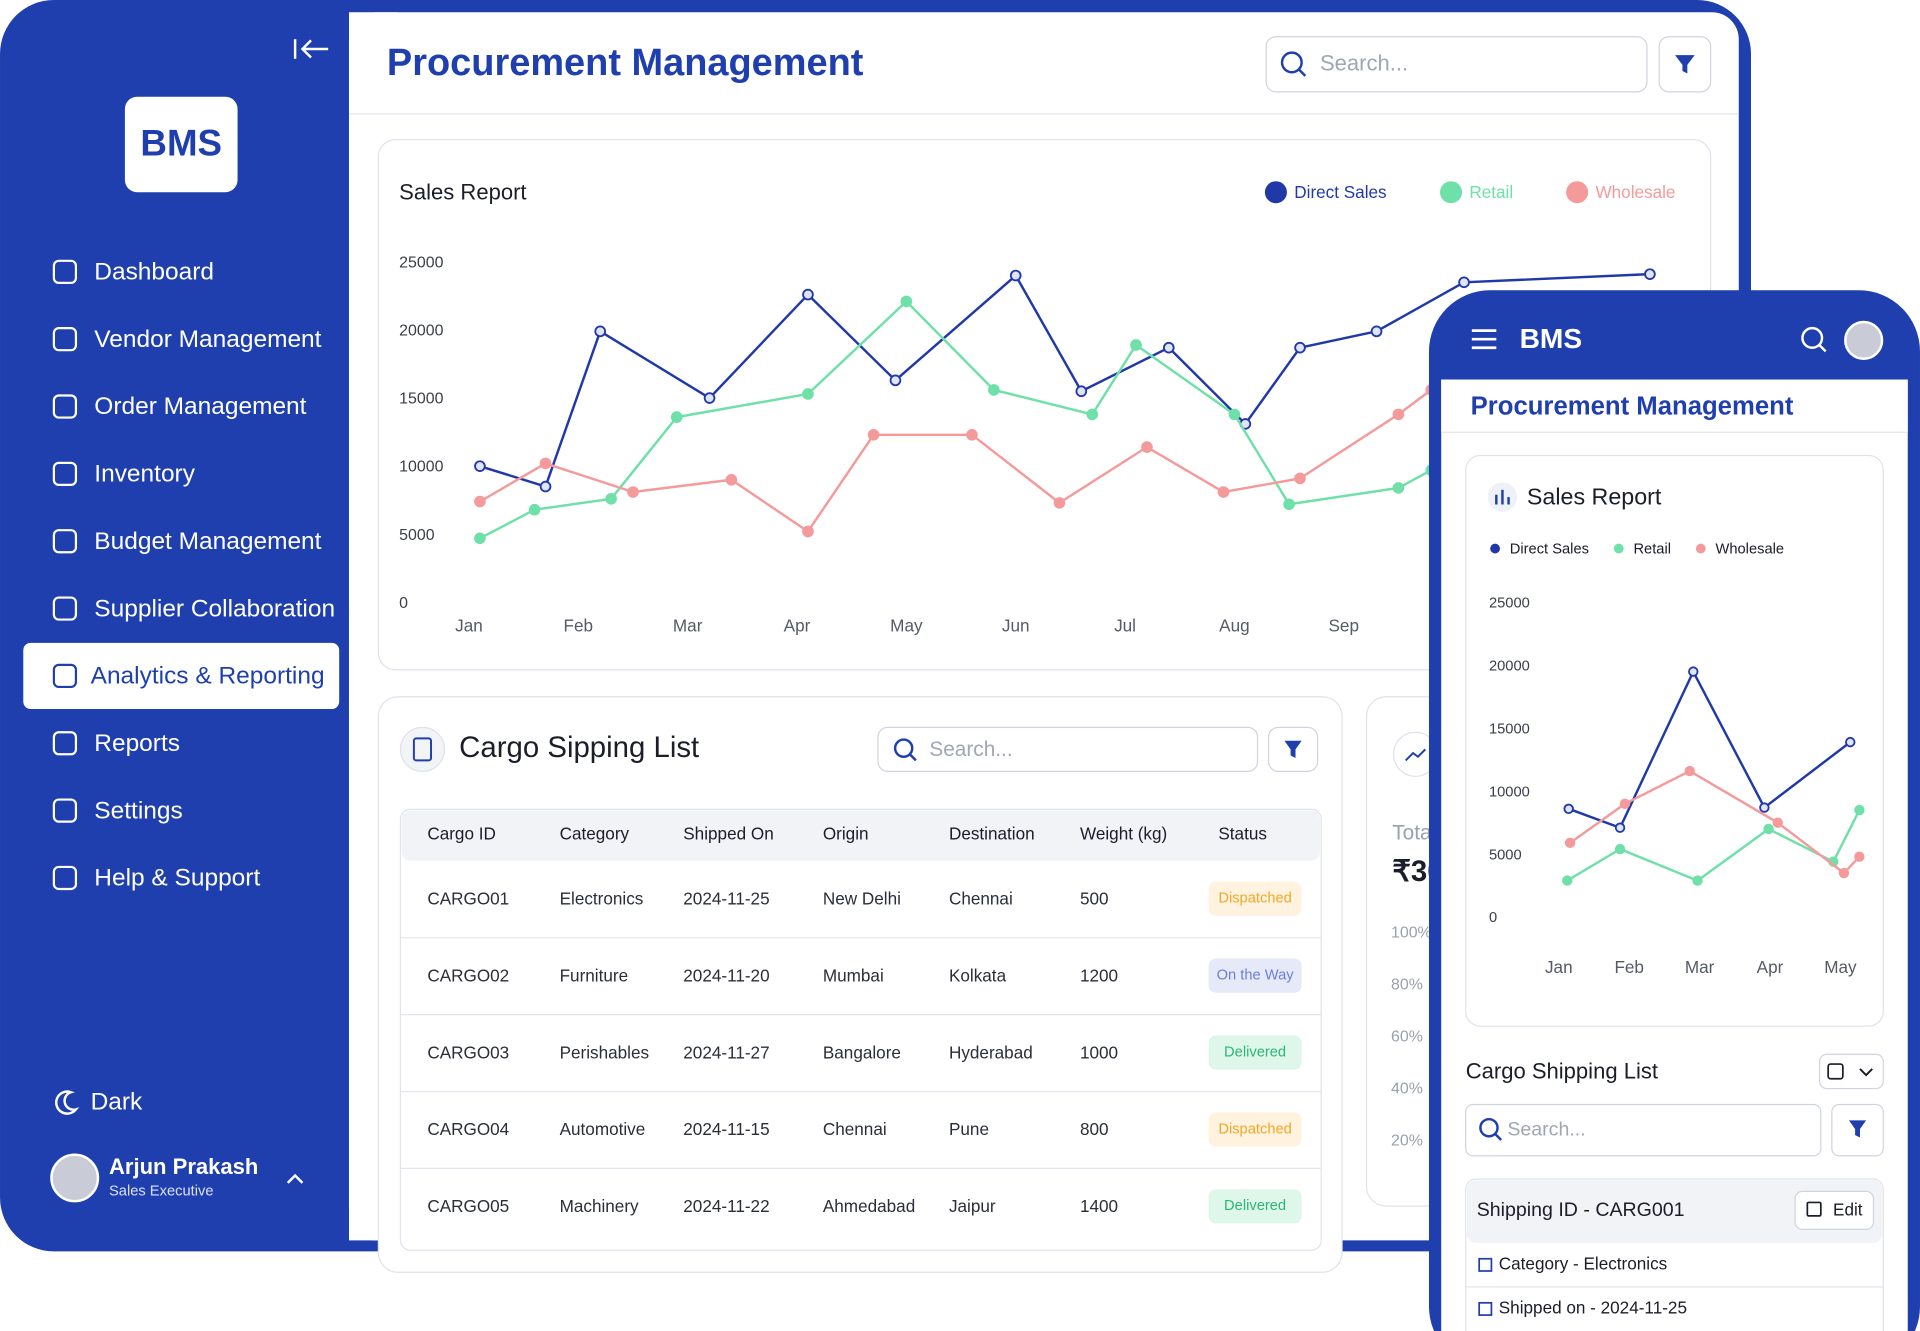 The image size is (1920, 1331). Describe the element at coordinates (1407, 1140) in the screenshot. I see `scale-label: 20%` at that location.